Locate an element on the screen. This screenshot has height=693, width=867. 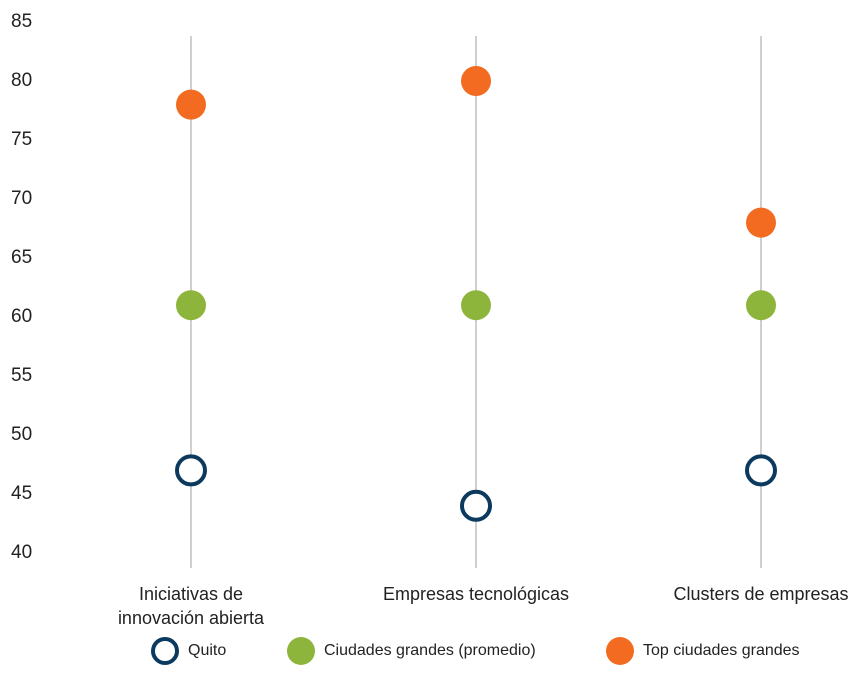
y-tick-label: 40 is located at coordinates (21, 552).